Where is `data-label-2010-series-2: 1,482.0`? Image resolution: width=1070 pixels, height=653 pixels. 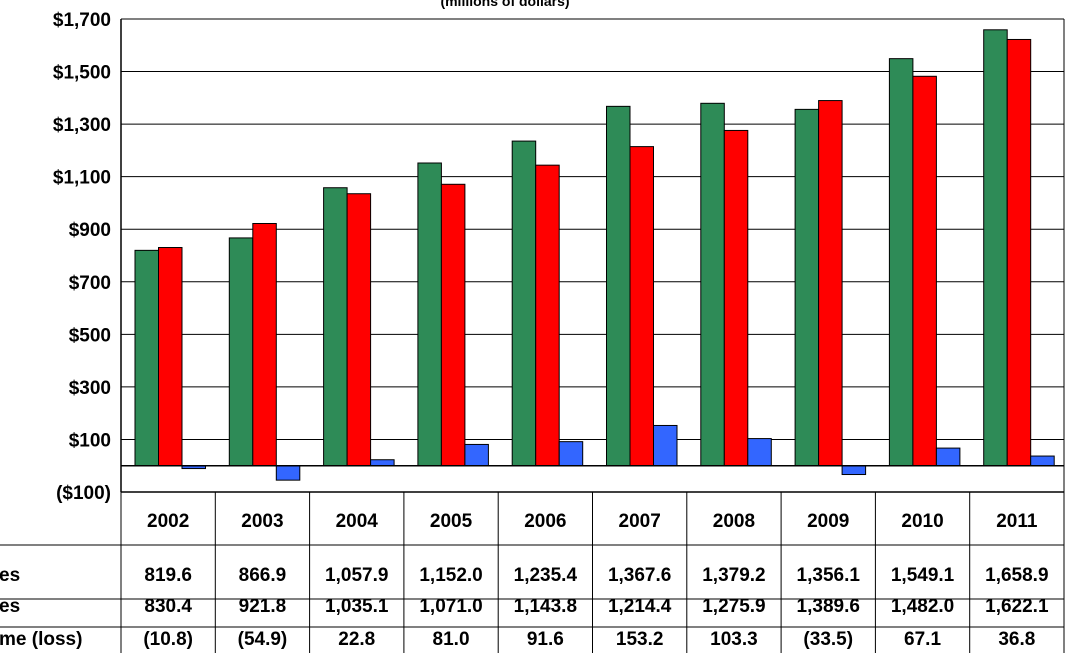
data-label-2010-series-2: 1,482.0 is located at coordinates (922, 606).